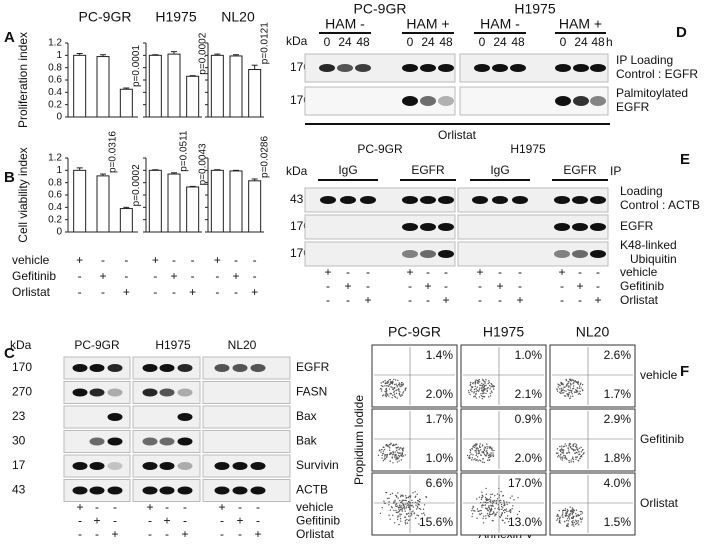  Describe the element at coordinates (315, 507) in the screenshot. I see `treatment-label: vehicle` at that location.